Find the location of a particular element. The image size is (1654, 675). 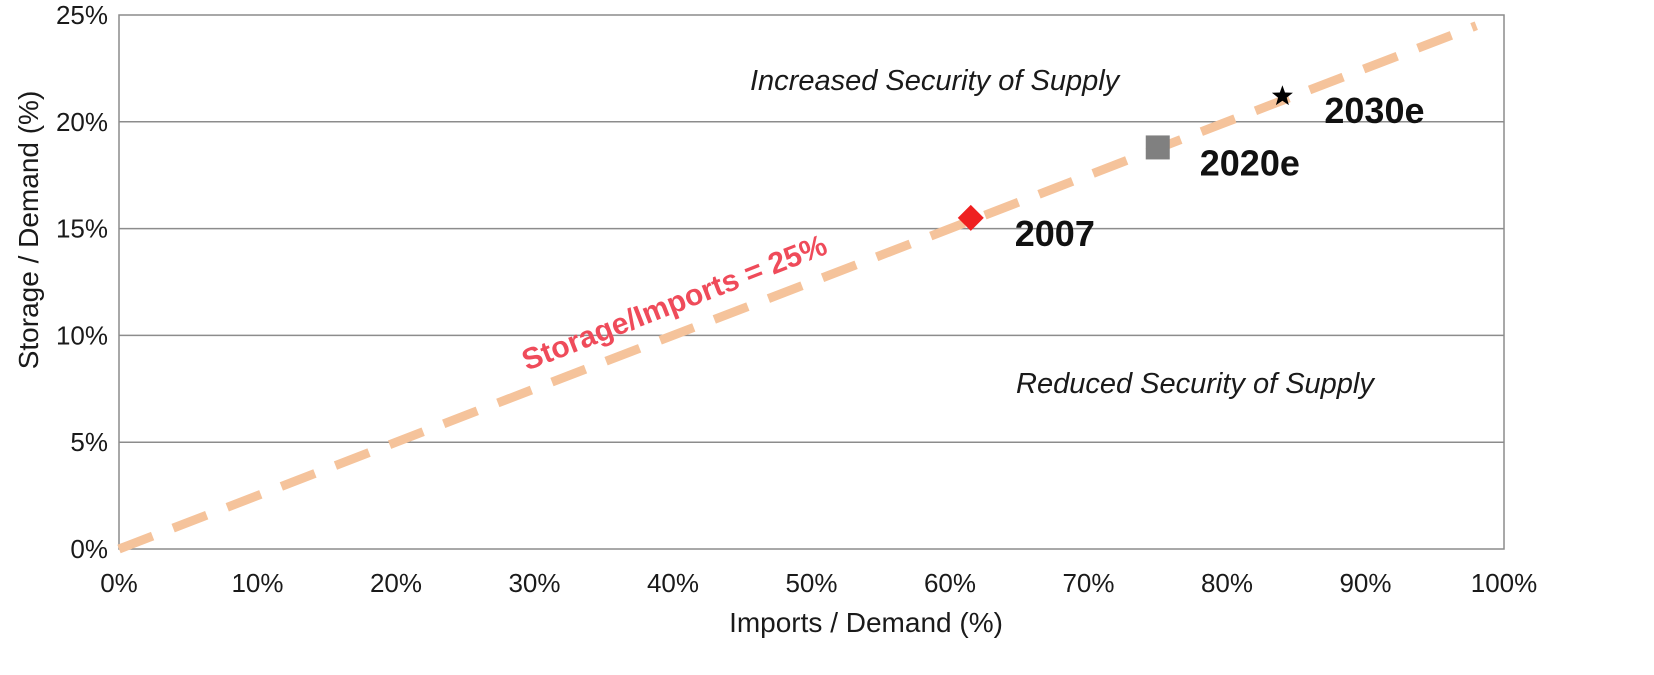

lower-region-label: Reduced Security of Supply is located at coordinates (1195, 384).